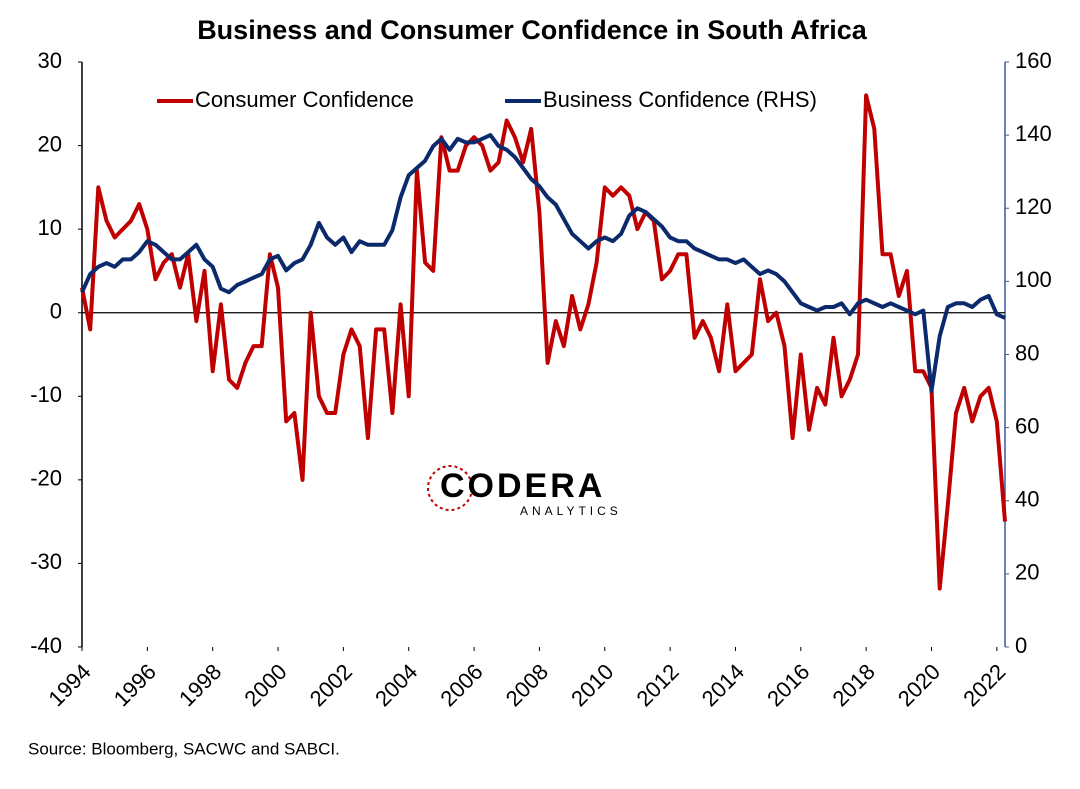 The height and width of the screenshot is (789, 1080). I want to click on x-tick-label: 2006, so click(461, 685).